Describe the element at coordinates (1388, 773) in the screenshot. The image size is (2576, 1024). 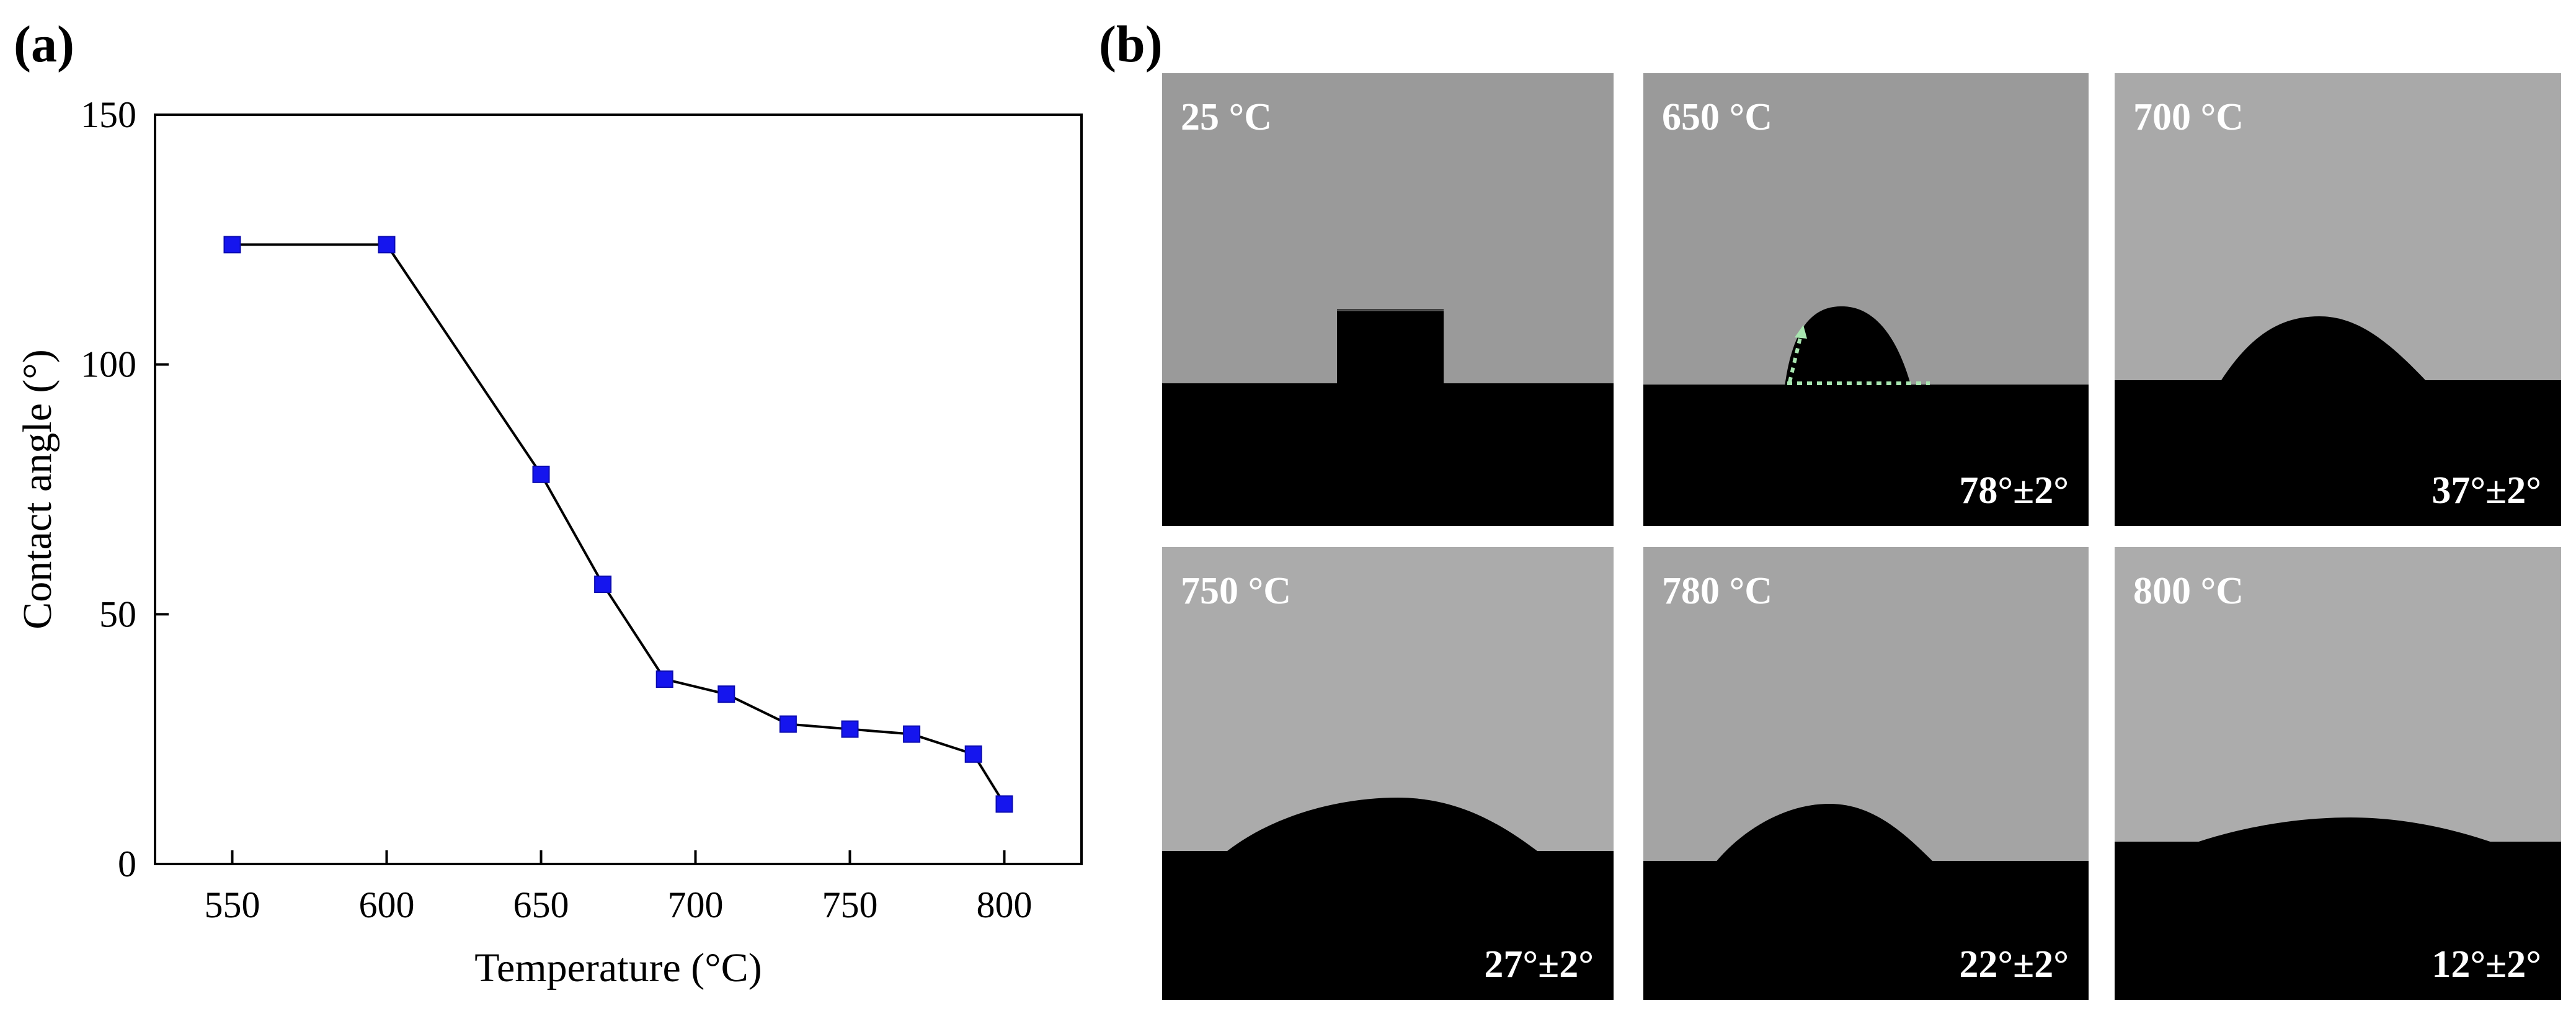
I see `drop-photo-750c: 750 °C 27°±2°` at that location.